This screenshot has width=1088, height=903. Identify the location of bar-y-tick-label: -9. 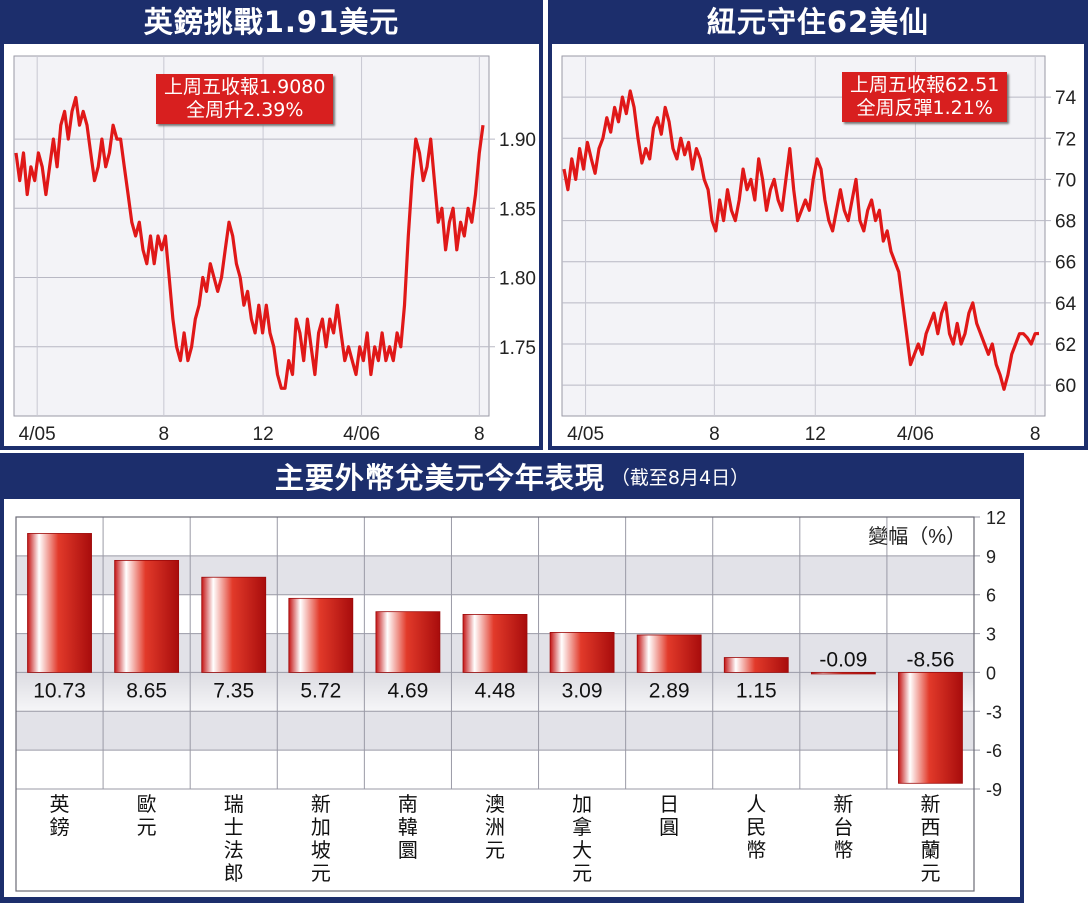
(994, 790).